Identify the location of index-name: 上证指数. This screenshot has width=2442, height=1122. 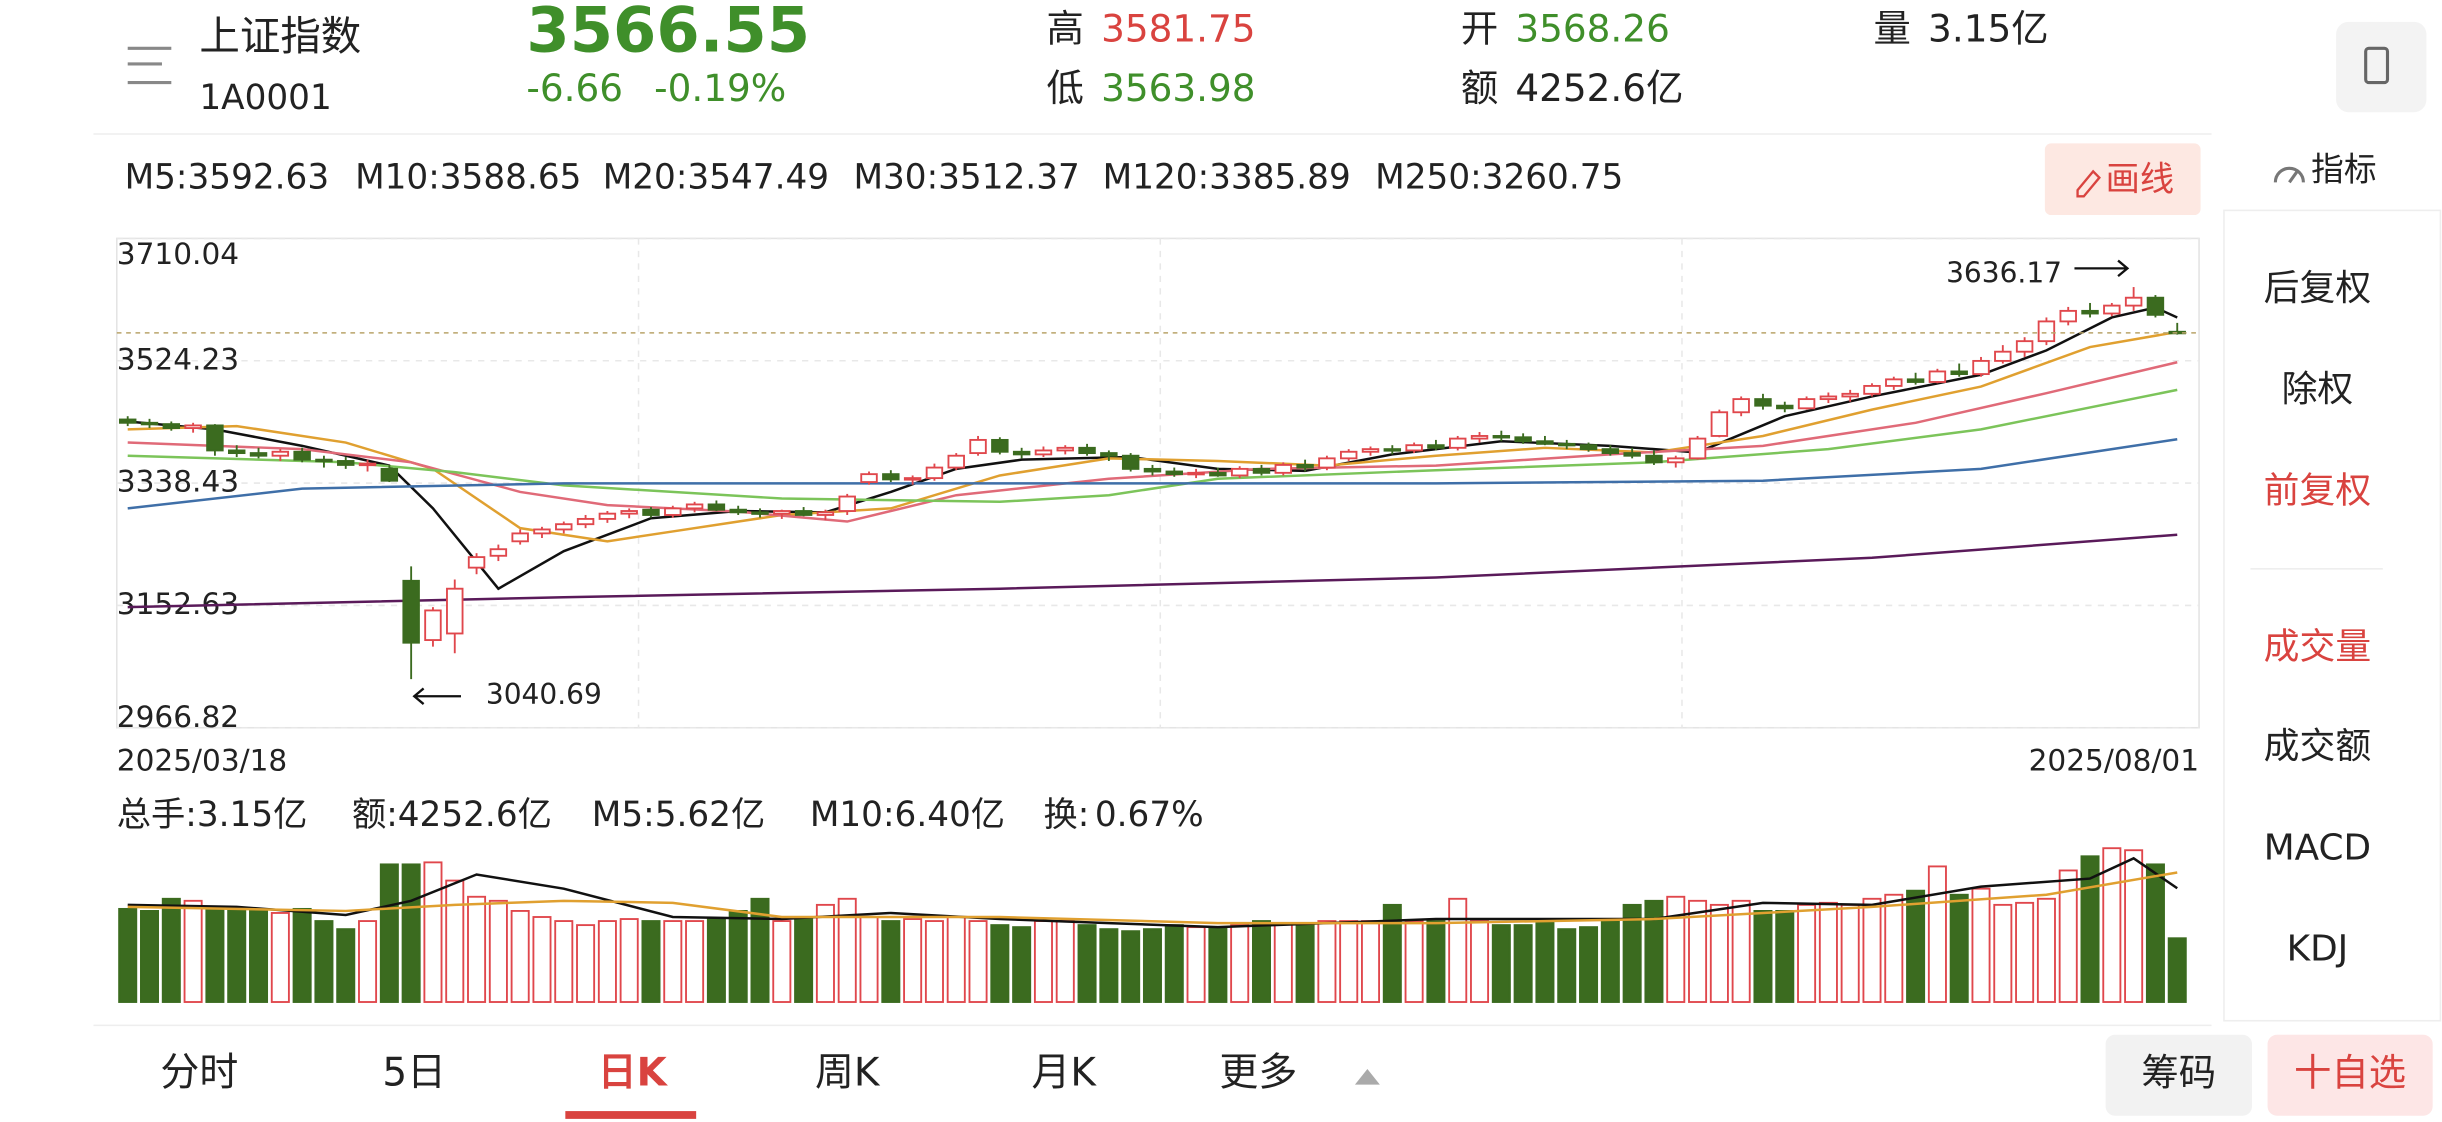
(280, 36).